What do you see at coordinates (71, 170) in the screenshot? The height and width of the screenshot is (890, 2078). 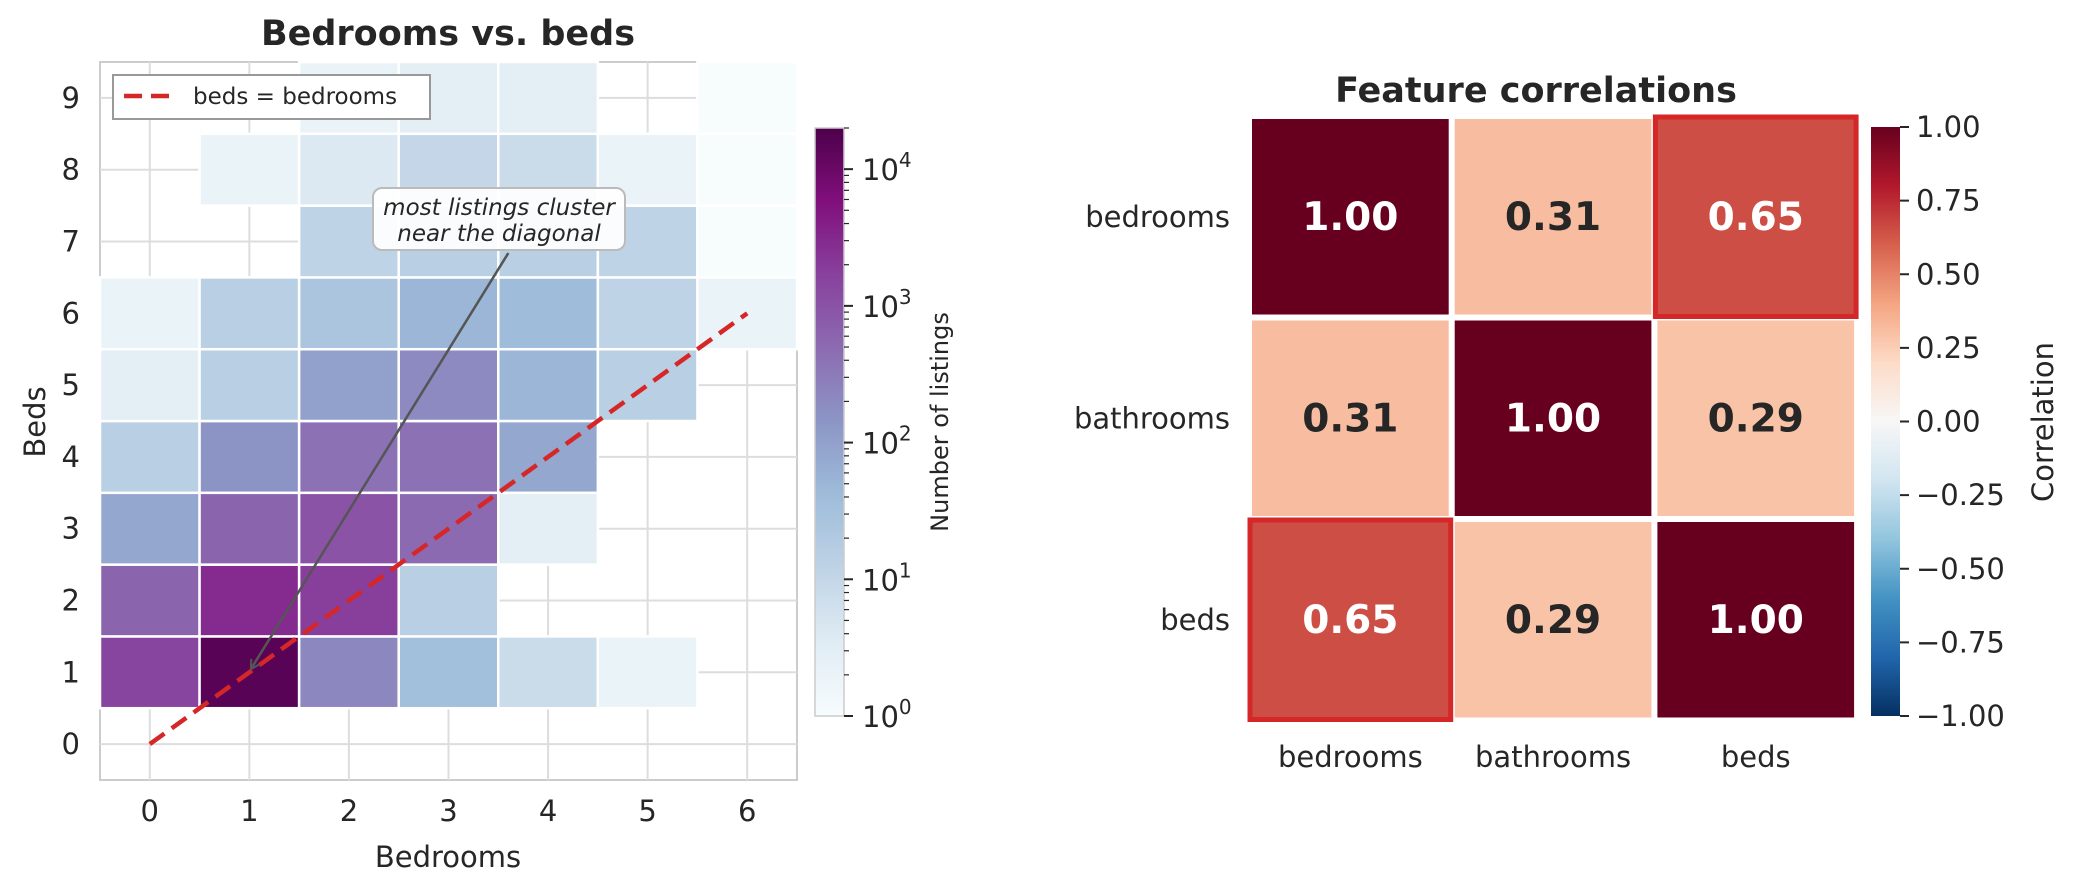 I see `y-tick-label: 8` at bounding box center [71, 170].